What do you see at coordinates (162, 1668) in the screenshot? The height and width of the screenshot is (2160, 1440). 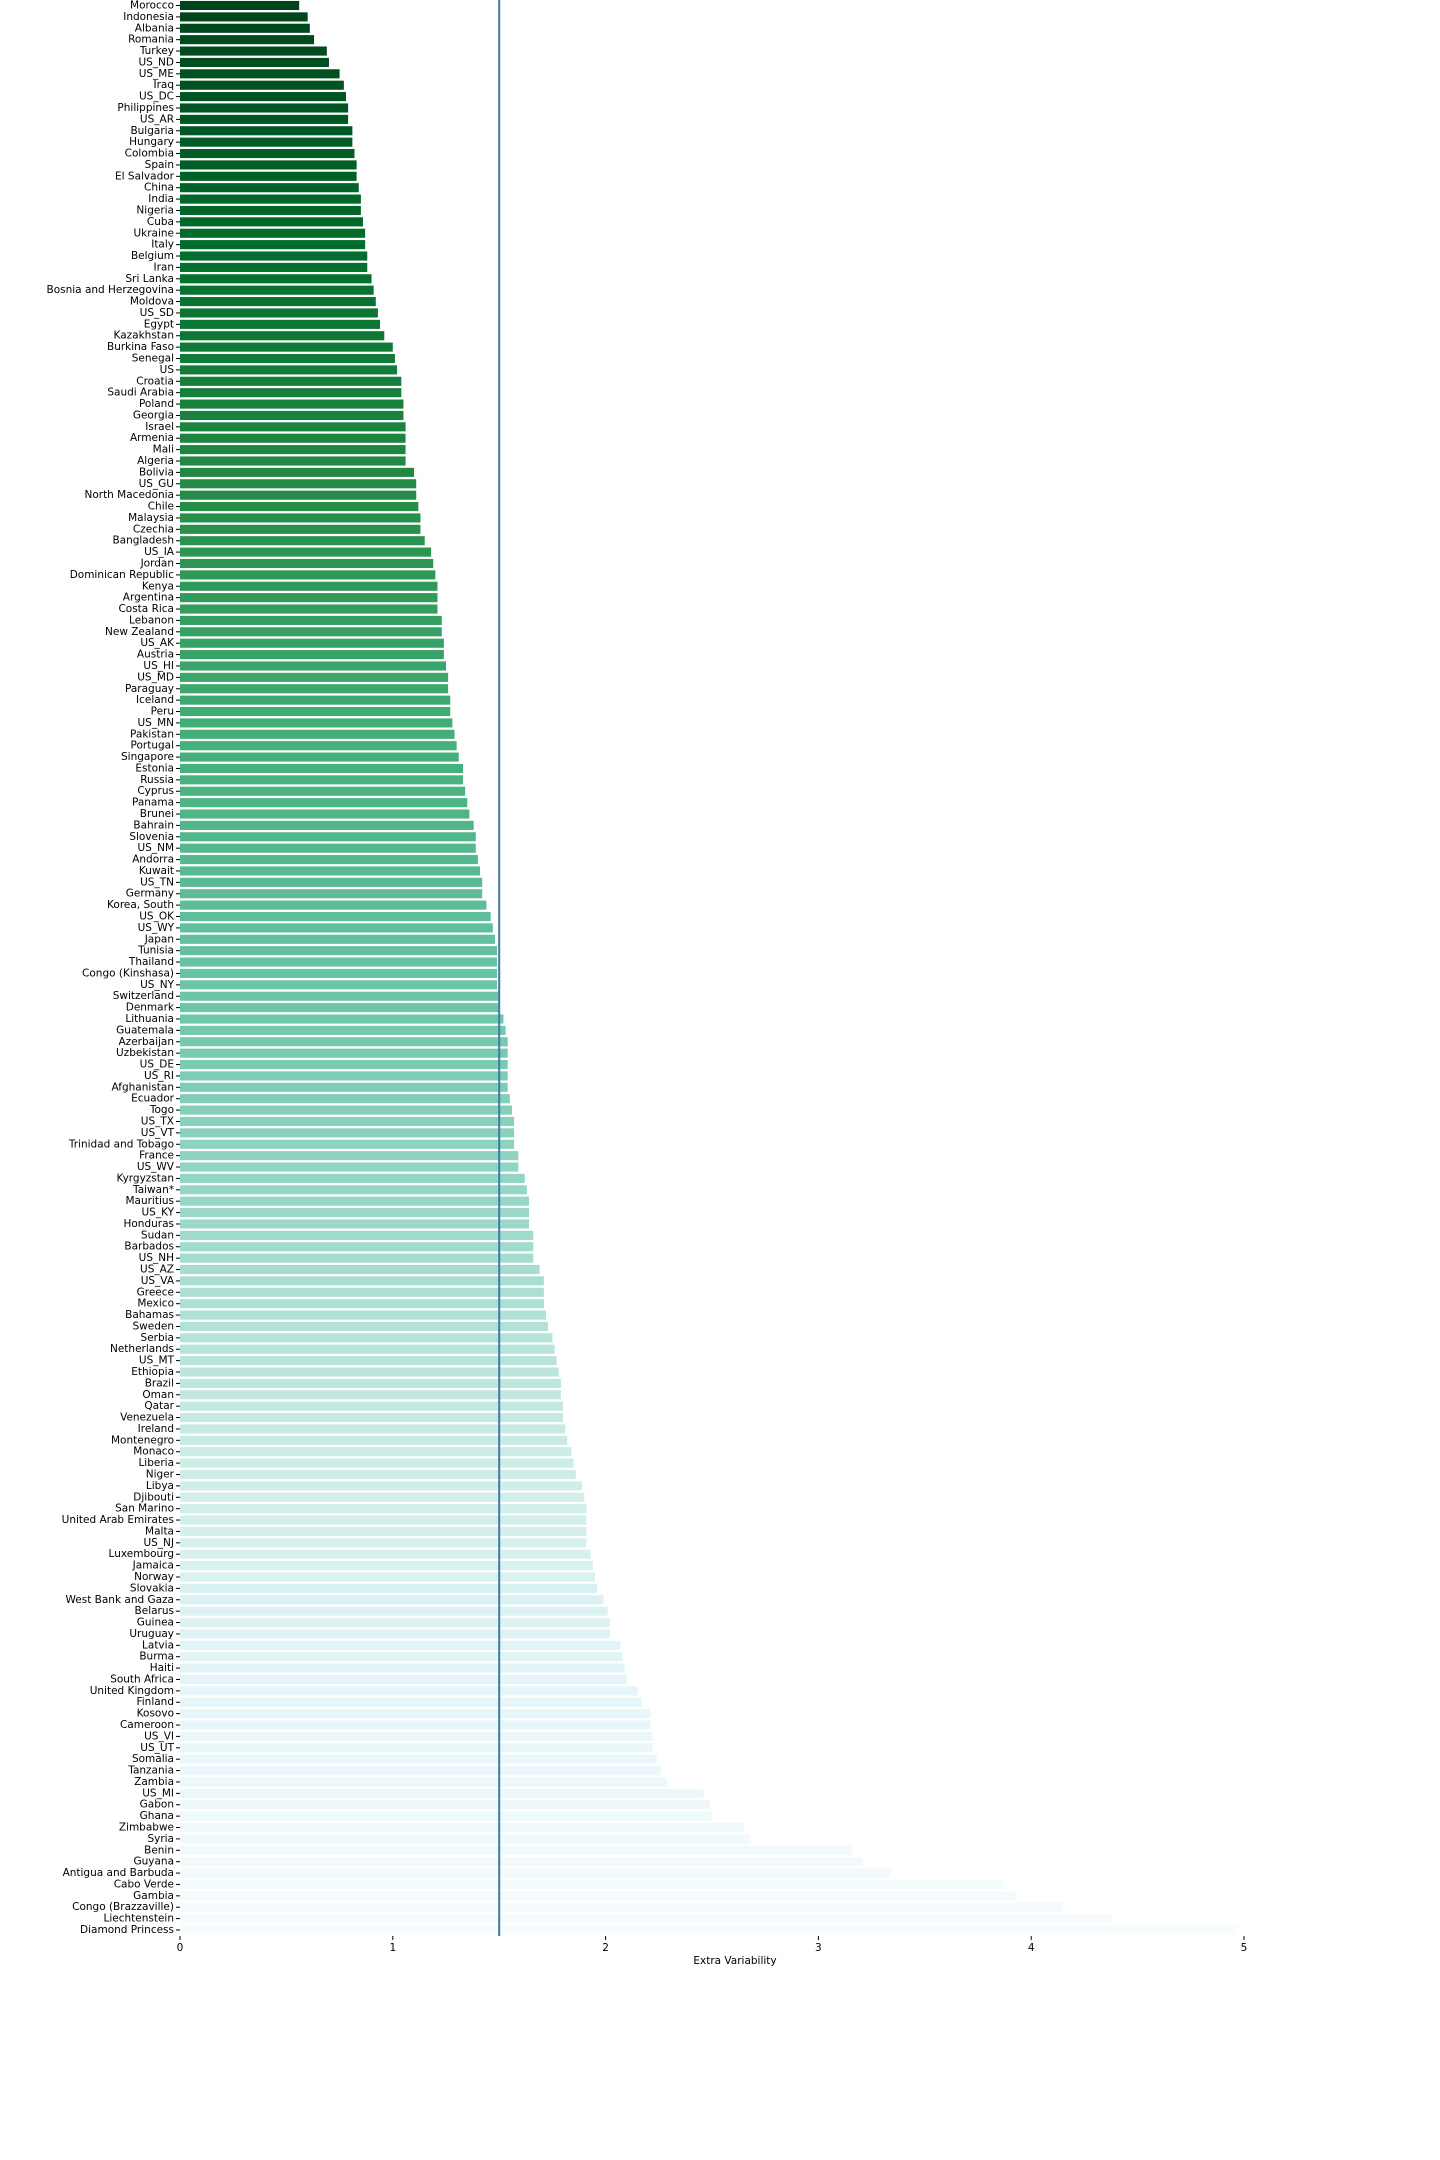 I see `y-tick-label: Haiti` at bounding box center [162, 1668].